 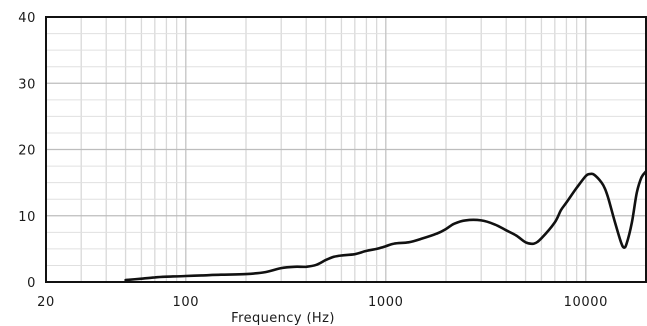 What do you see at coordinates (27, 217) in the screenshot?
I see `y-tick-label: 10` at bounding box center [27, 217].